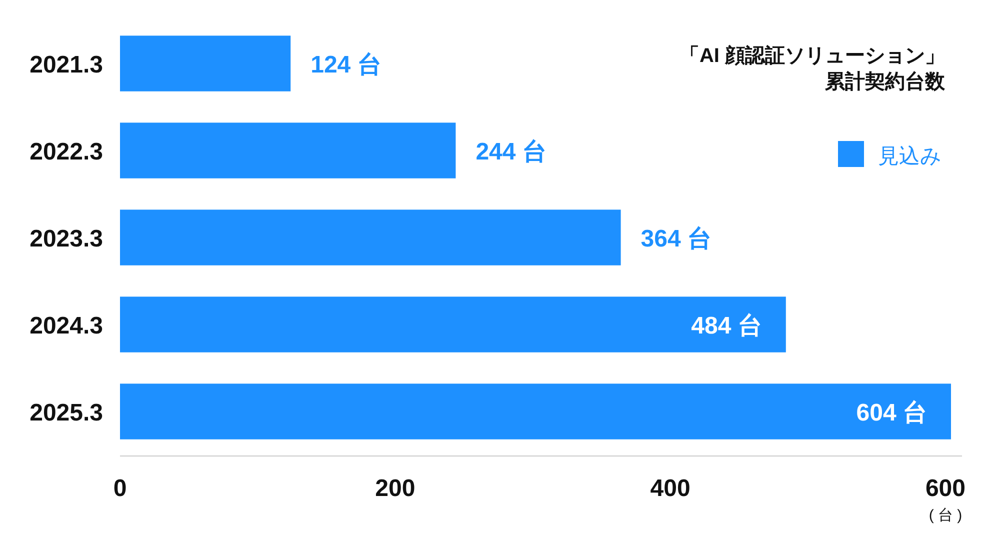 The height and width of the screenshot is (536, 1000). I want to click on data-label: 124 台, so click(346, 65).